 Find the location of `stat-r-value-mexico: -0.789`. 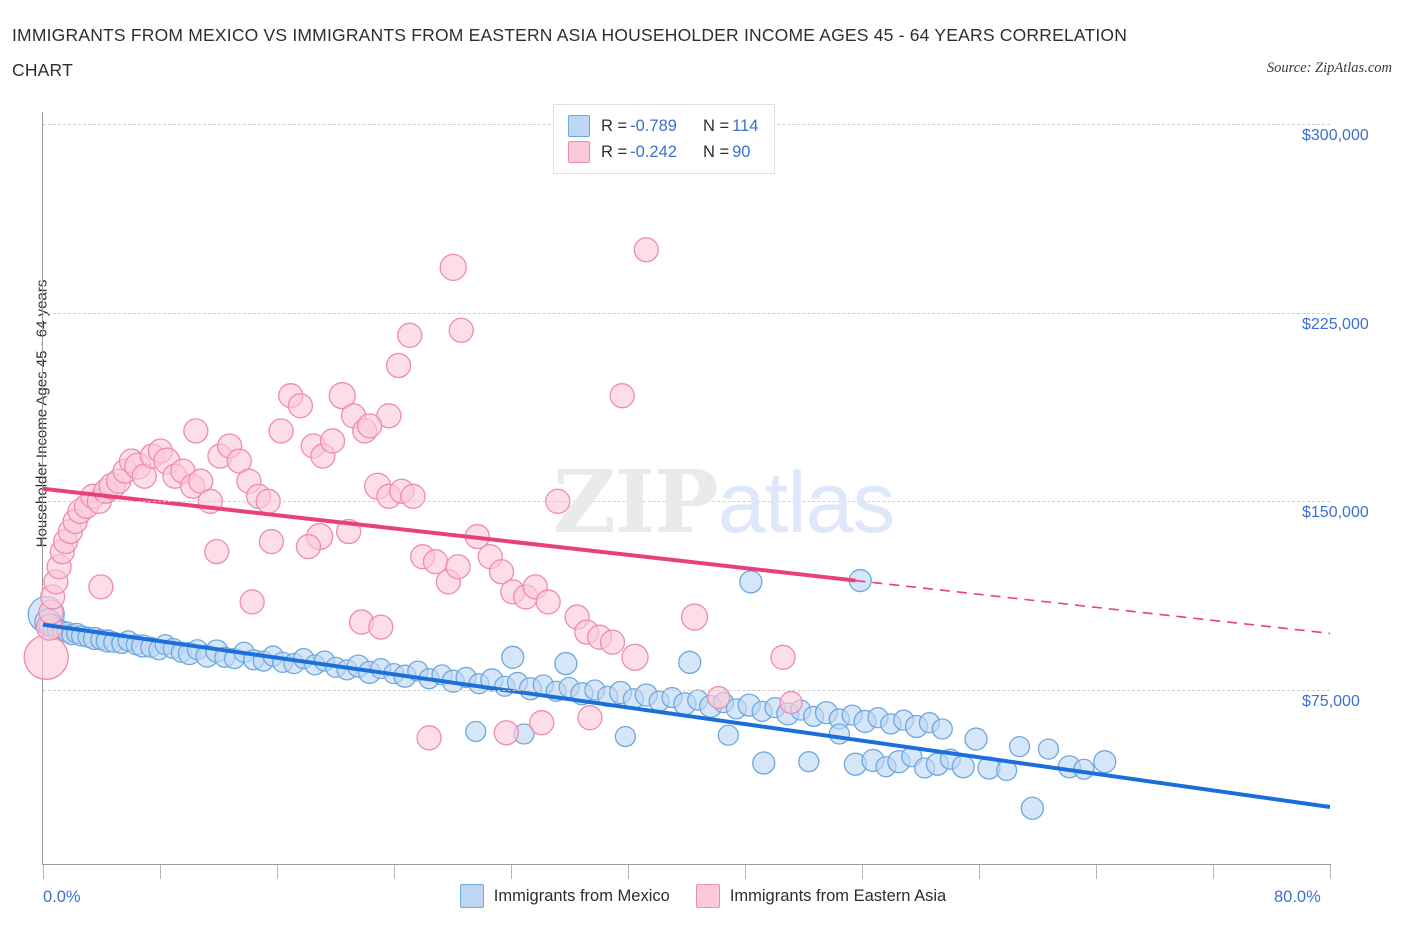

stat-r-value-mexico: -0.789 is located at coordinates (653, 125).